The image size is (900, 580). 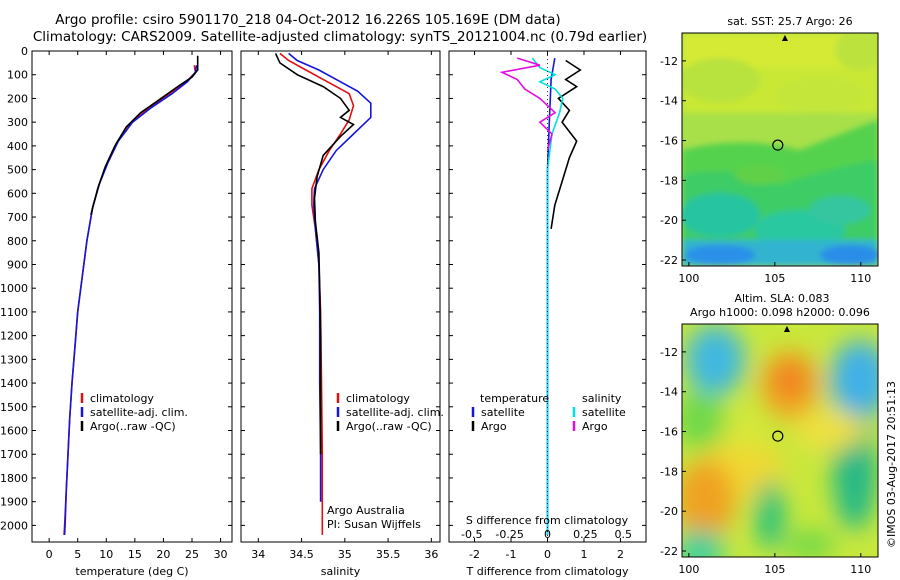 I want to click on salinity-xtick-label: 36, so click(x=431, y=554).